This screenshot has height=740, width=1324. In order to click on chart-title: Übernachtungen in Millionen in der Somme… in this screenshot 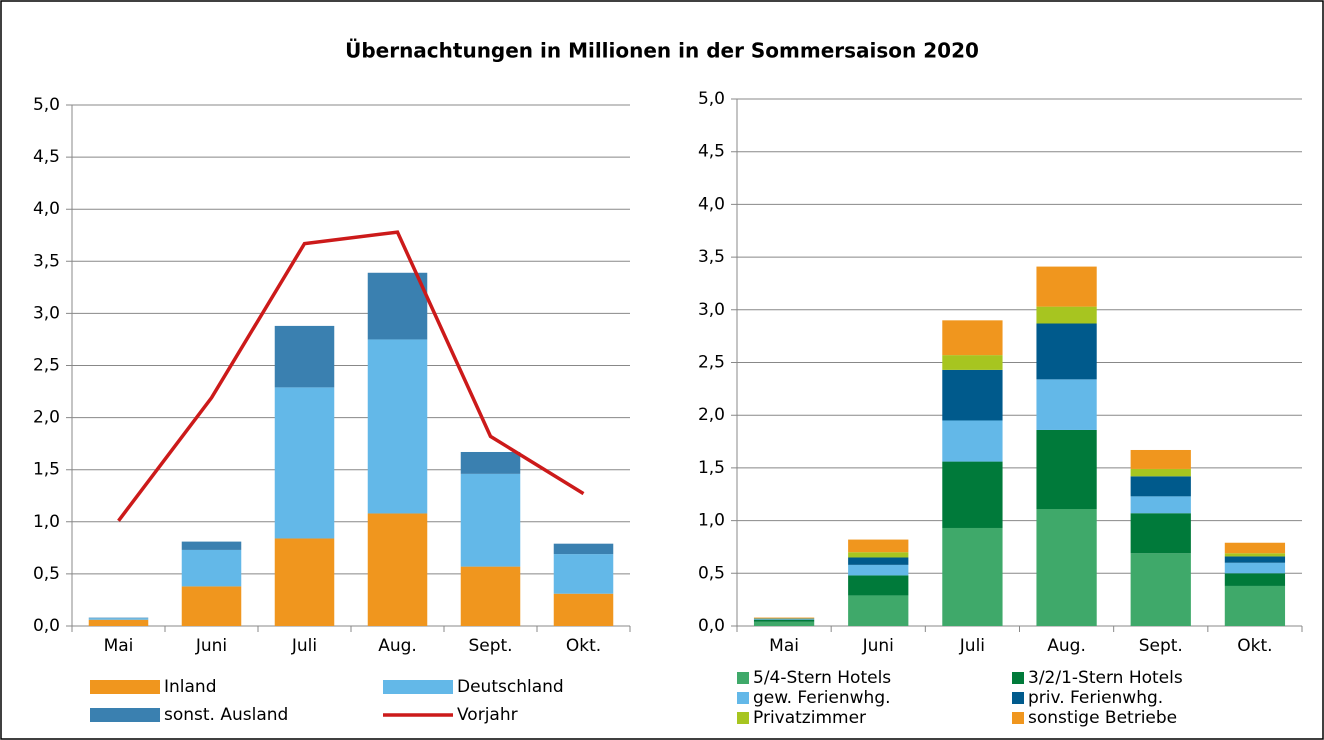, I will do `click(662, 51)`.